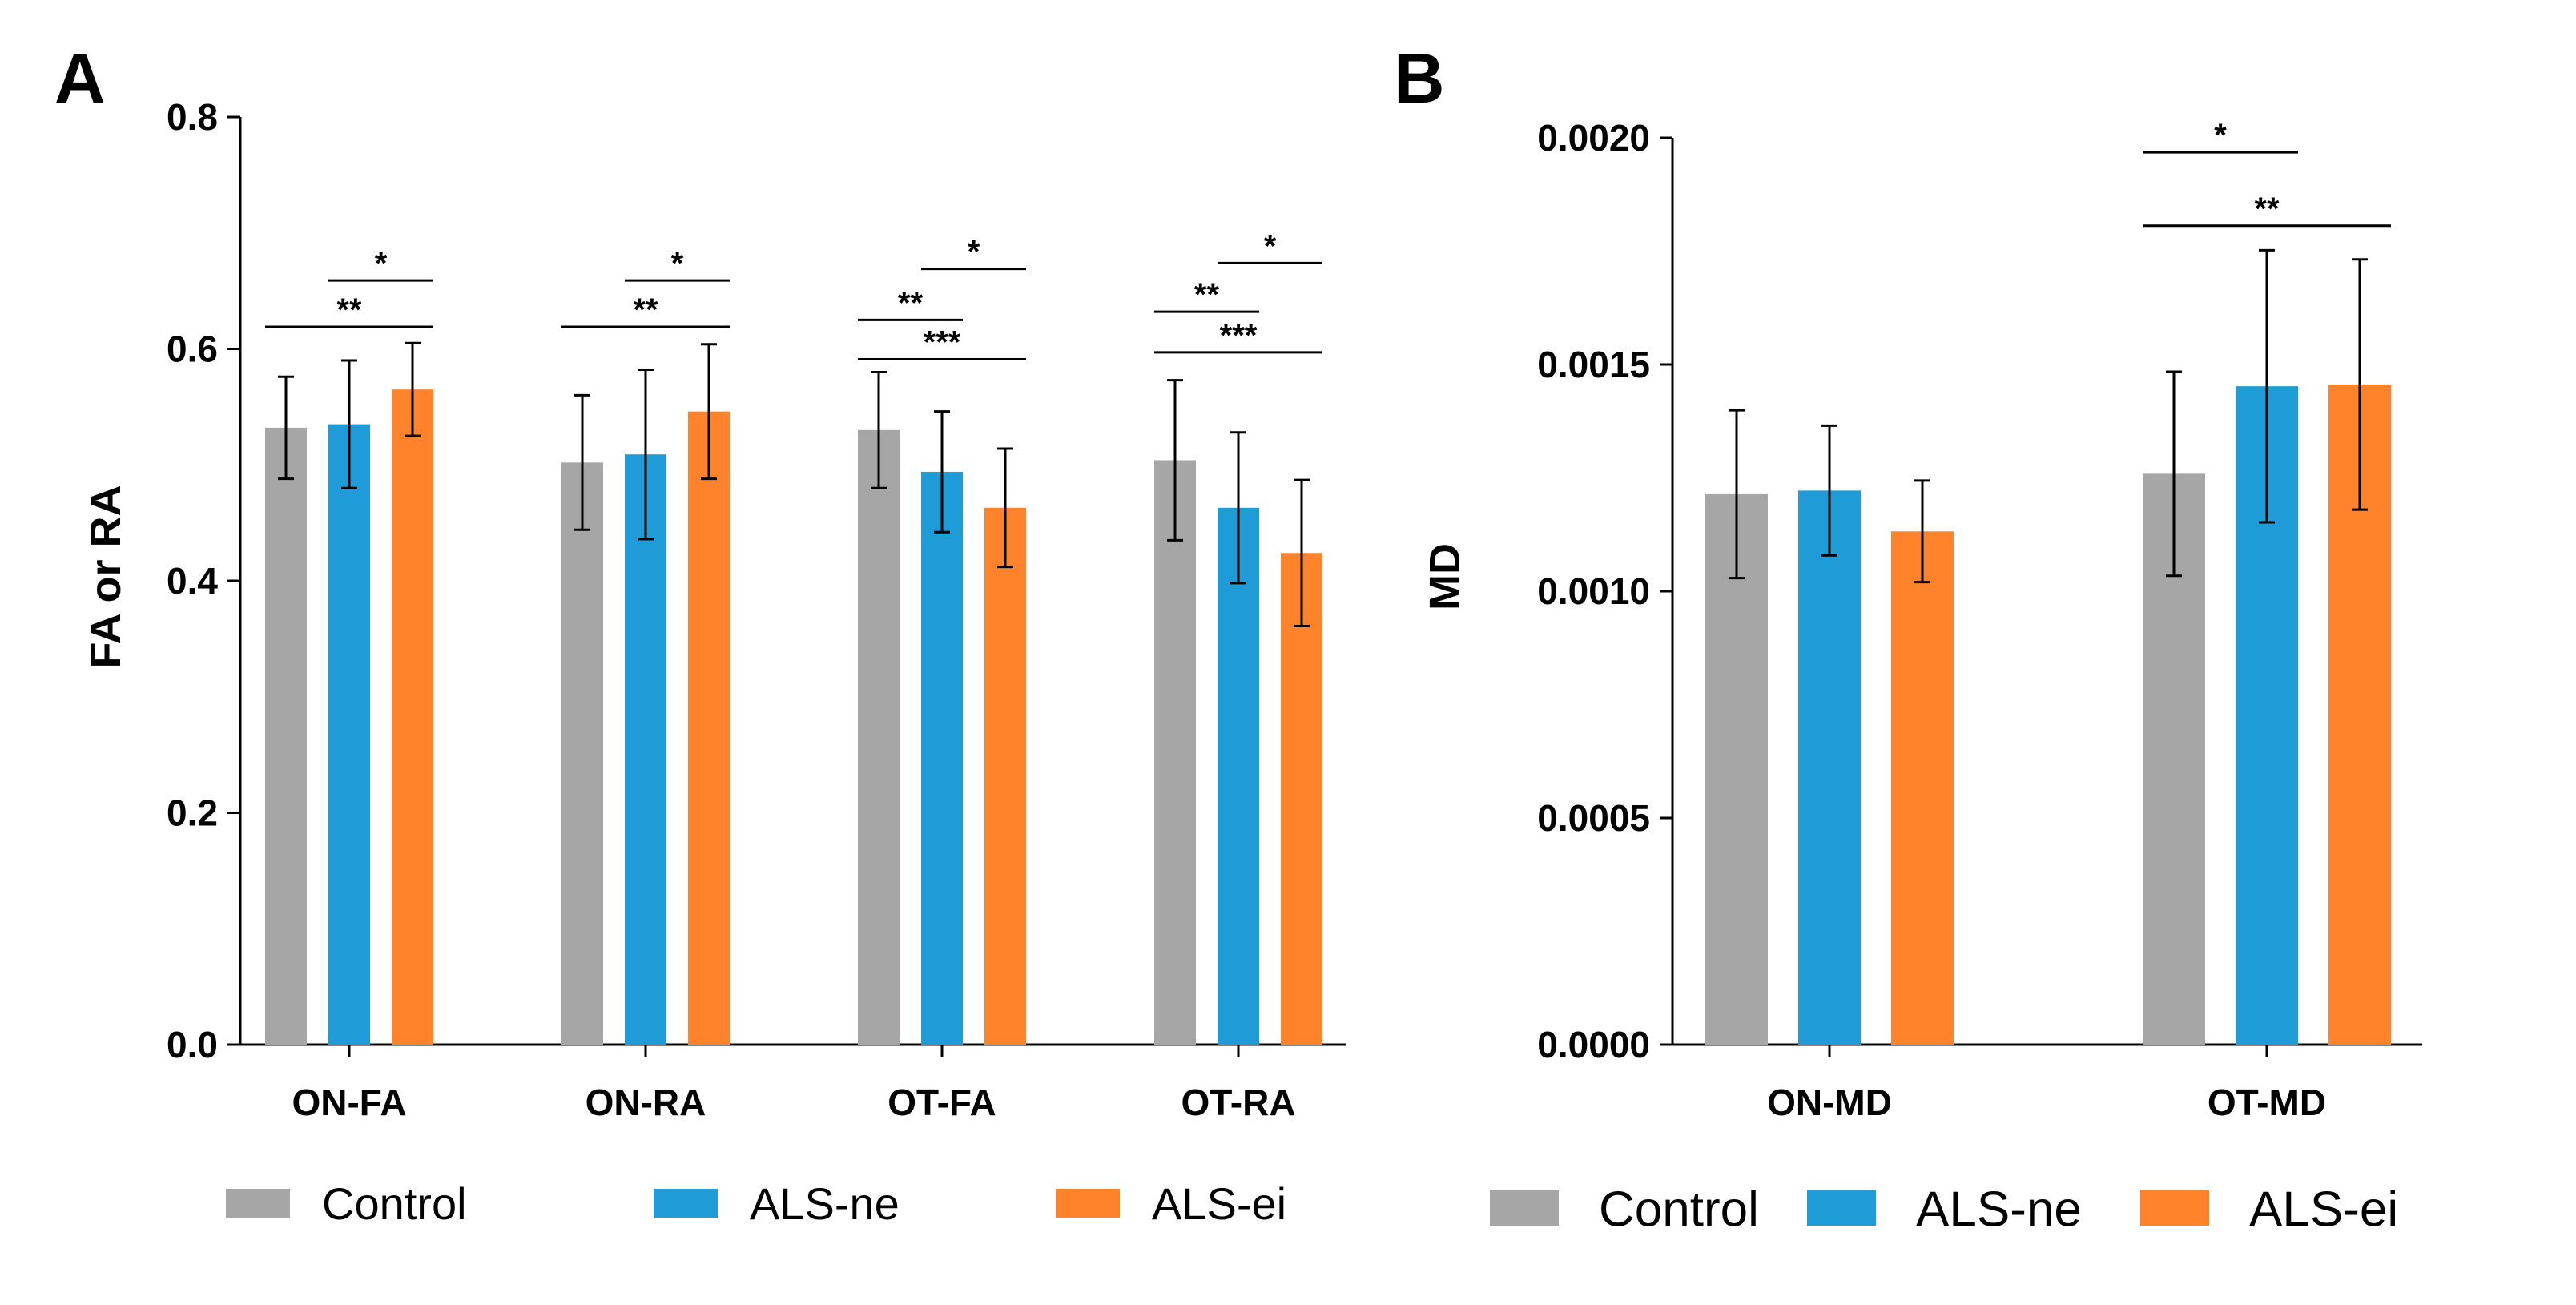  What do you see at coordinates (1593, 364) in the screenshot?
I see `panel-b-y-tick-label: 0.0015` at bounding box center [1593, 364].